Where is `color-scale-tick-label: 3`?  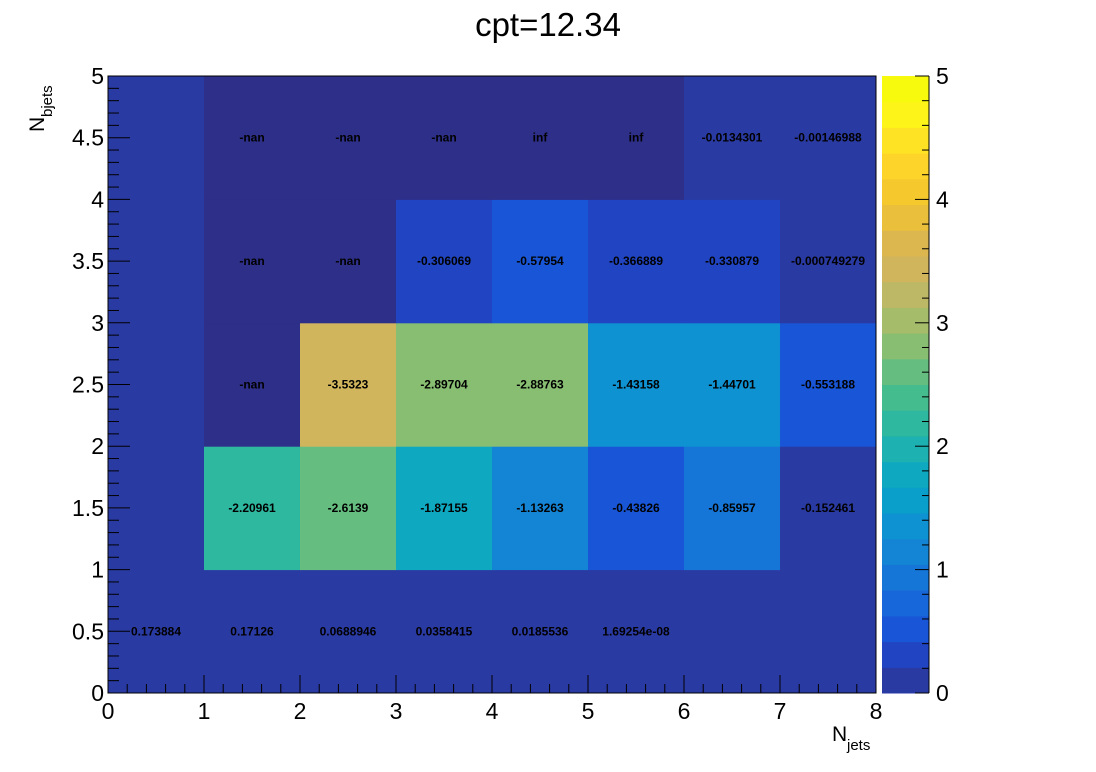 color-scale-tick-label: 3 is located at coordinates (942, 323).